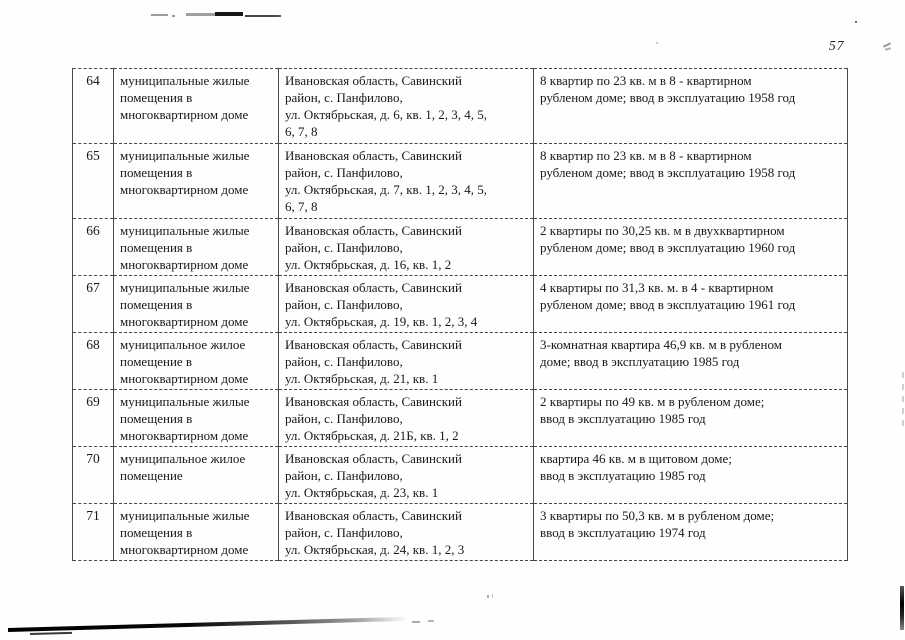  I want to click on scan-artifact-top-dash, so click(159, 15).